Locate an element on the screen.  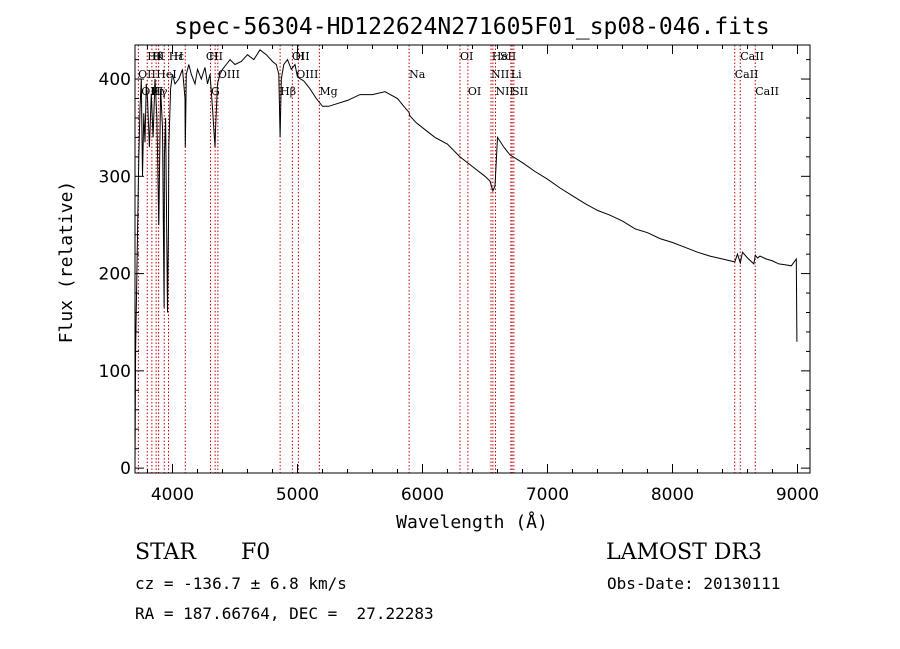
line-label: CII is located at coordinates (214, 56).